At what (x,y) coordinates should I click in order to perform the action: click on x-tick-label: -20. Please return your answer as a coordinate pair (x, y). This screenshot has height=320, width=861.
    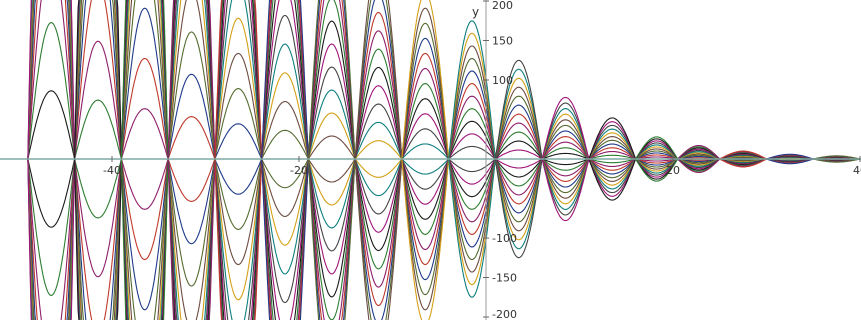
    Looking at the image, I should click on (299, 170).